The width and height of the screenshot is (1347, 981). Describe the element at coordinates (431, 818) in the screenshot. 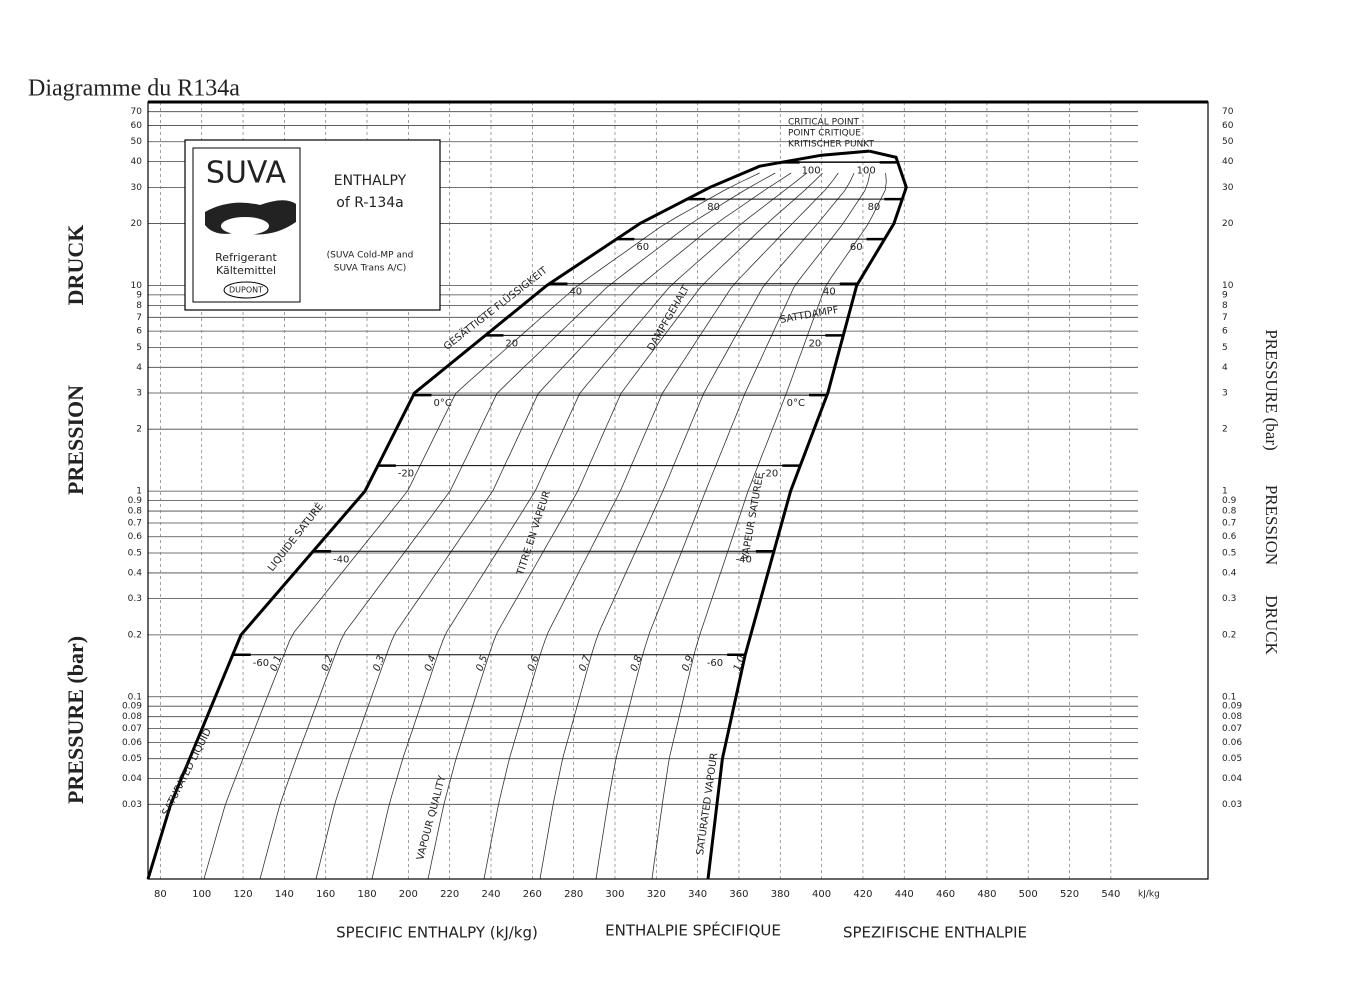

I see `annotation: VAPOUR QUALITY` at that location.